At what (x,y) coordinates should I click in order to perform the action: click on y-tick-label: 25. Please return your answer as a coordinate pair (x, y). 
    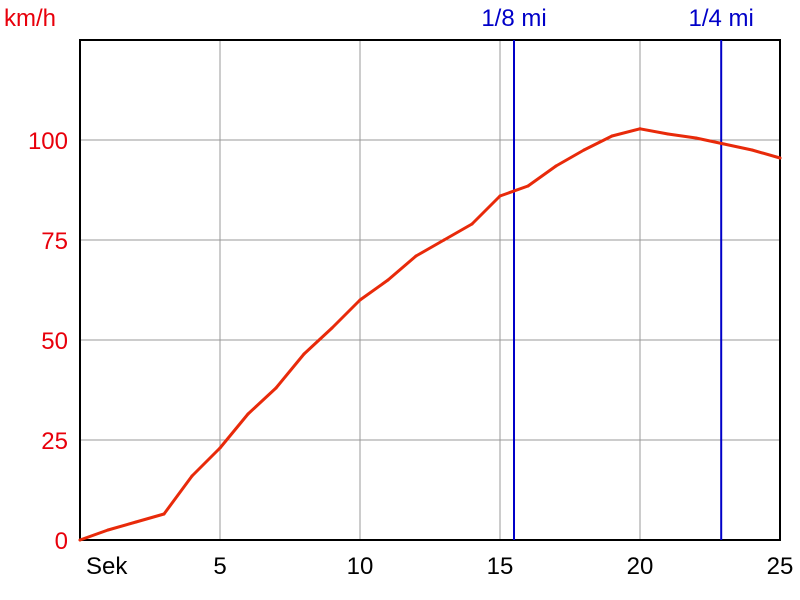
    Looking at the image, I should click on (54, 441).